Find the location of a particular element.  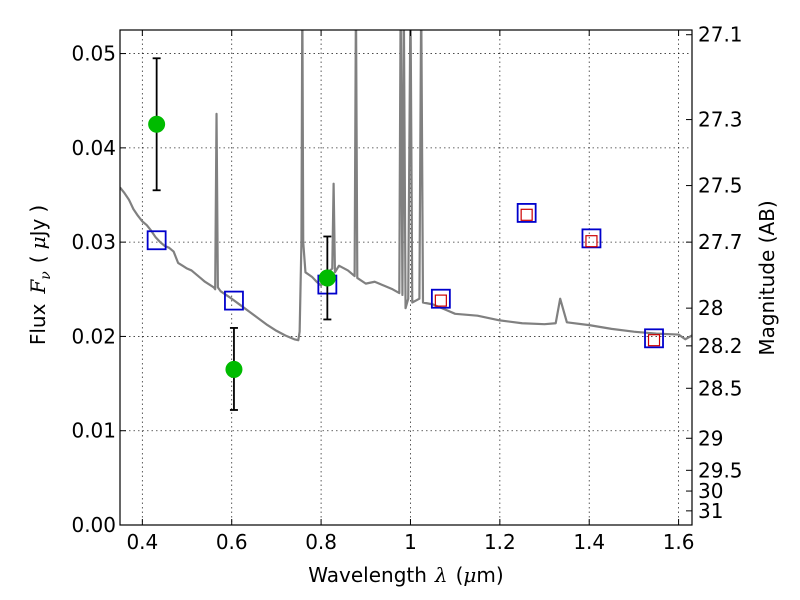

magnitude-tick-label: 29.5 is located at coordinates (720, 470).